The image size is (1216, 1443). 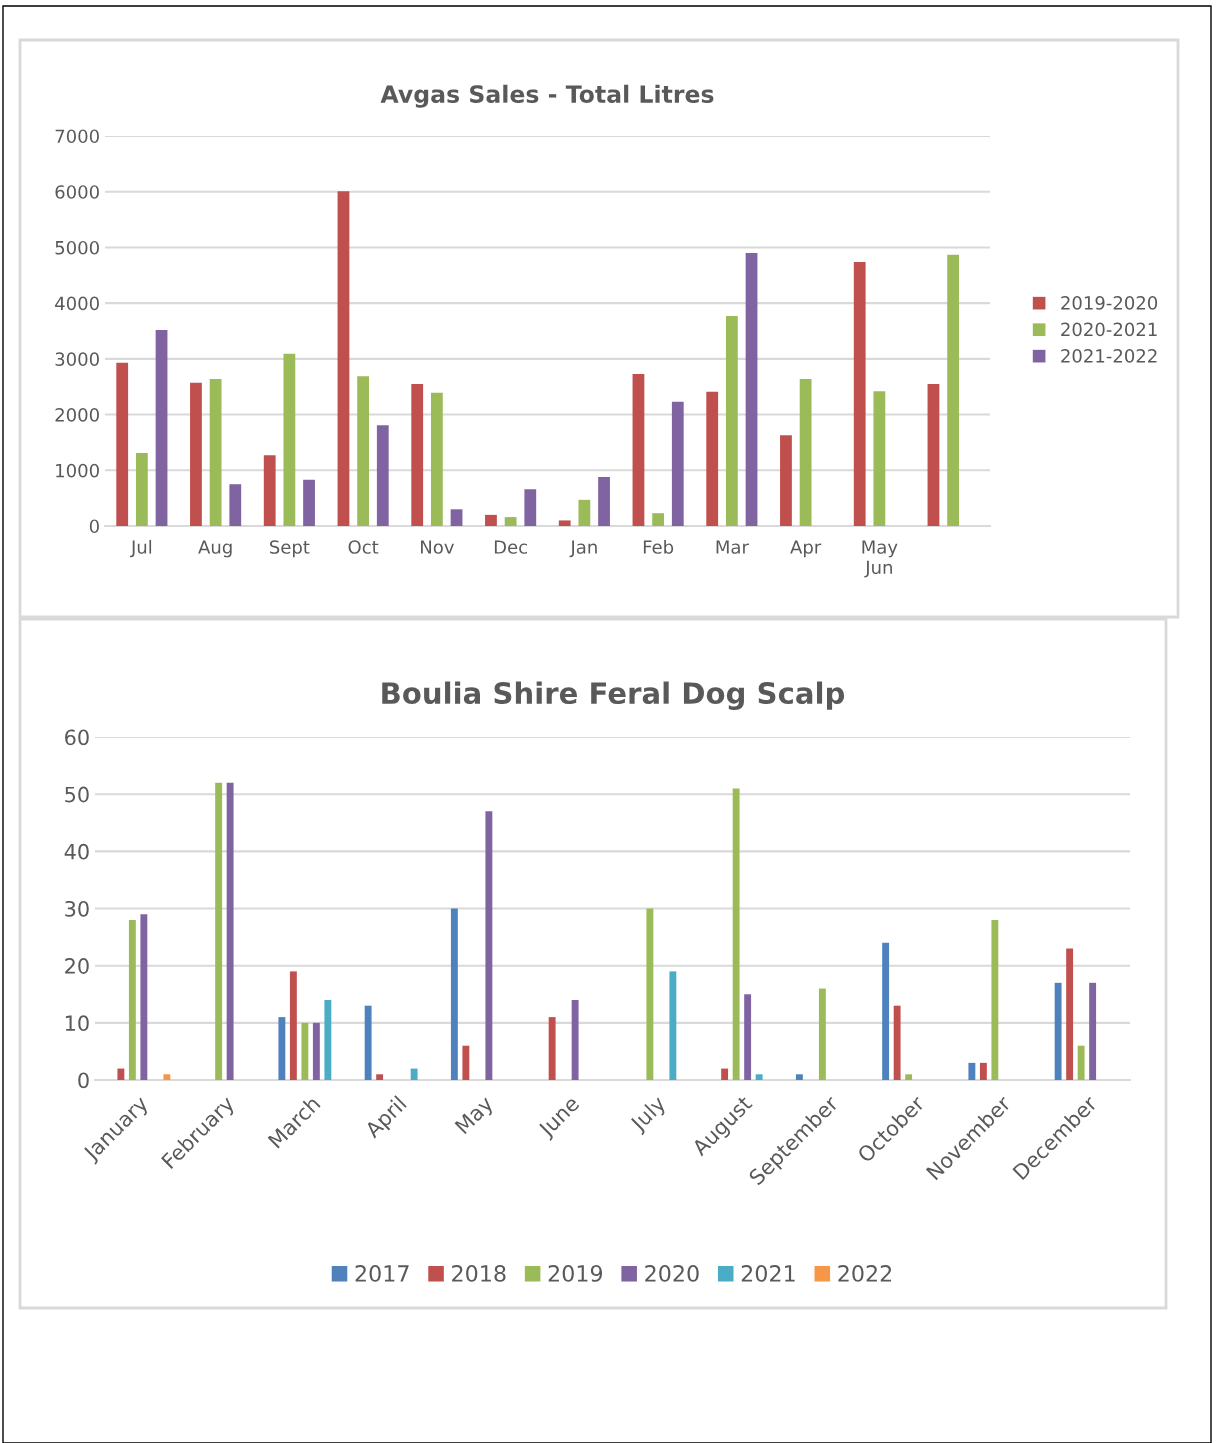 I want to click on y-tick-label: 7000, so click(x=77, y=136).